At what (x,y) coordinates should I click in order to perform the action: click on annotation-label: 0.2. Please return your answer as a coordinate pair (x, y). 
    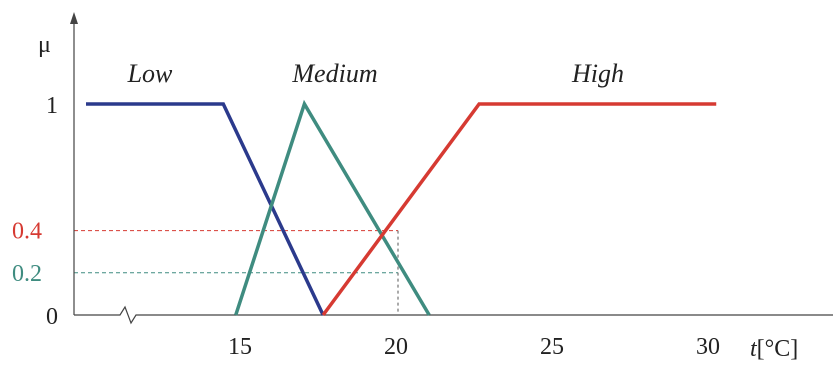
    Looking at the image, I should click on (27, 274).